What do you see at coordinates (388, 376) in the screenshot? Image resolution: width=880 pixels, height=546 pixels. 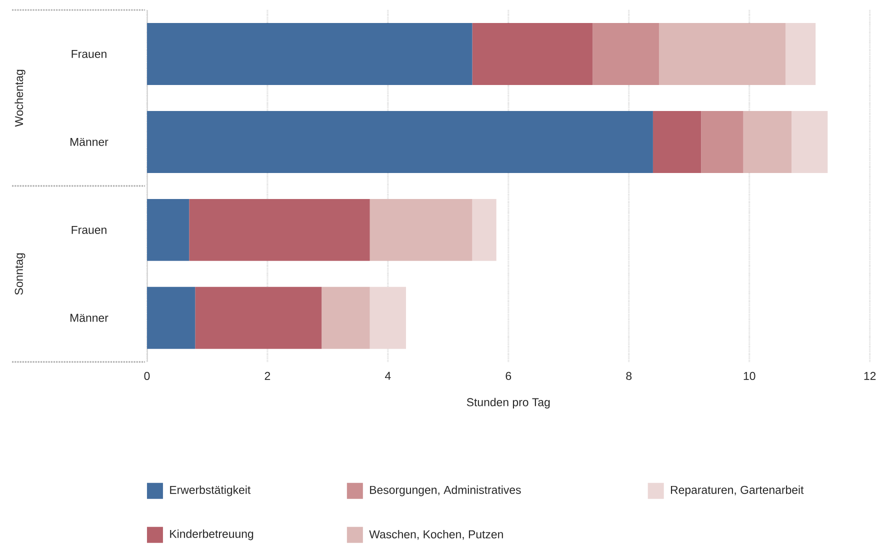 I see `x-tick-label: 4` at bounding box center [388, 376].